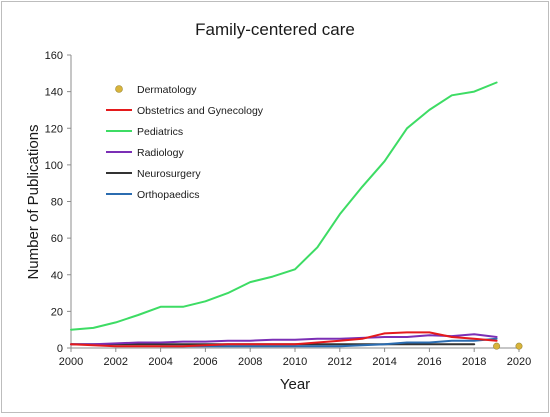  What do you see at coordinates (429, 362) in the screenshot?
I see `x-tick-label: 2016` at bounding box center [429, 362].